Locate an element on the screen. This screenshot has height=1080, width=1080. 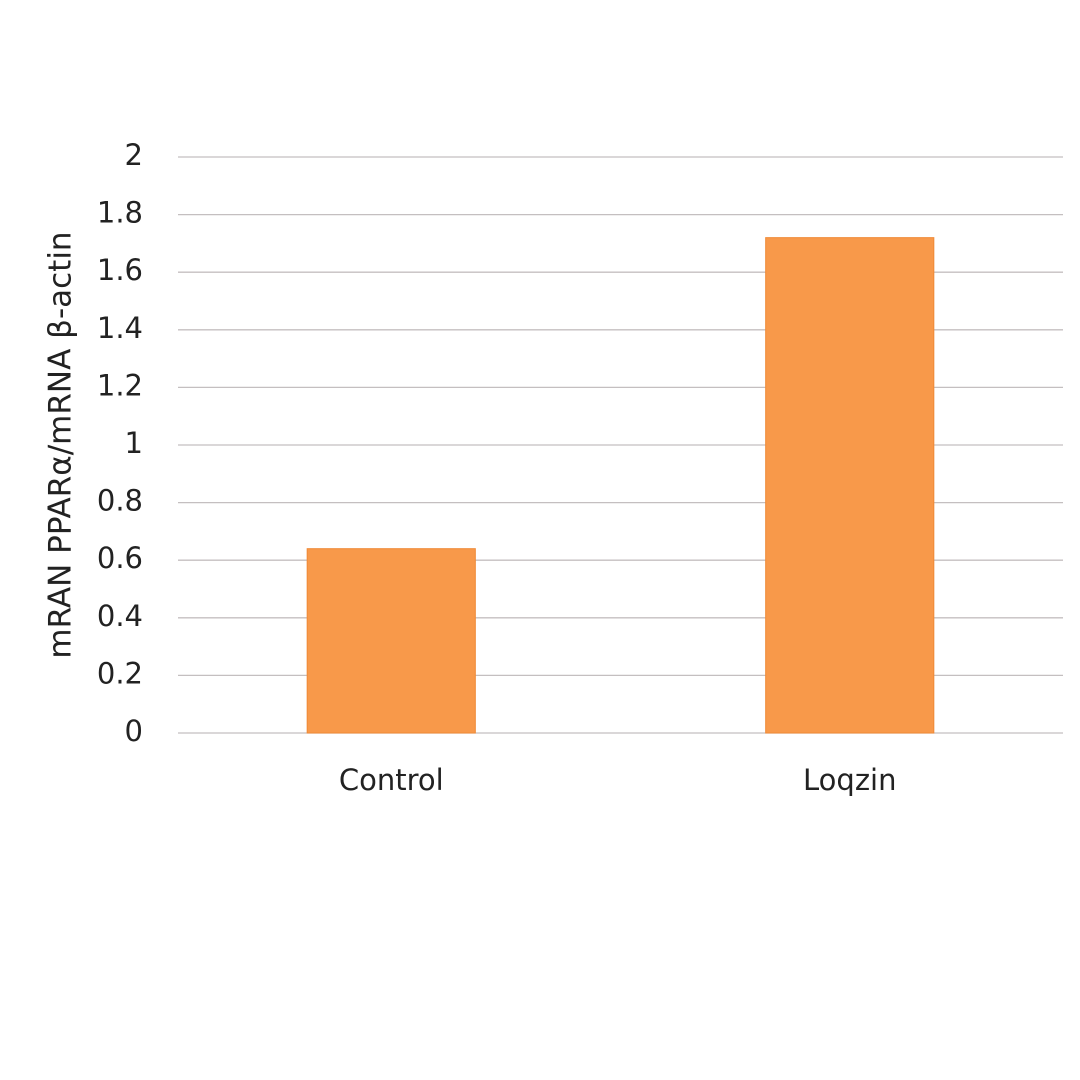
y-axis-label: mRAN PPARα/mRNA β-actin is located at coordinates (61, 444).